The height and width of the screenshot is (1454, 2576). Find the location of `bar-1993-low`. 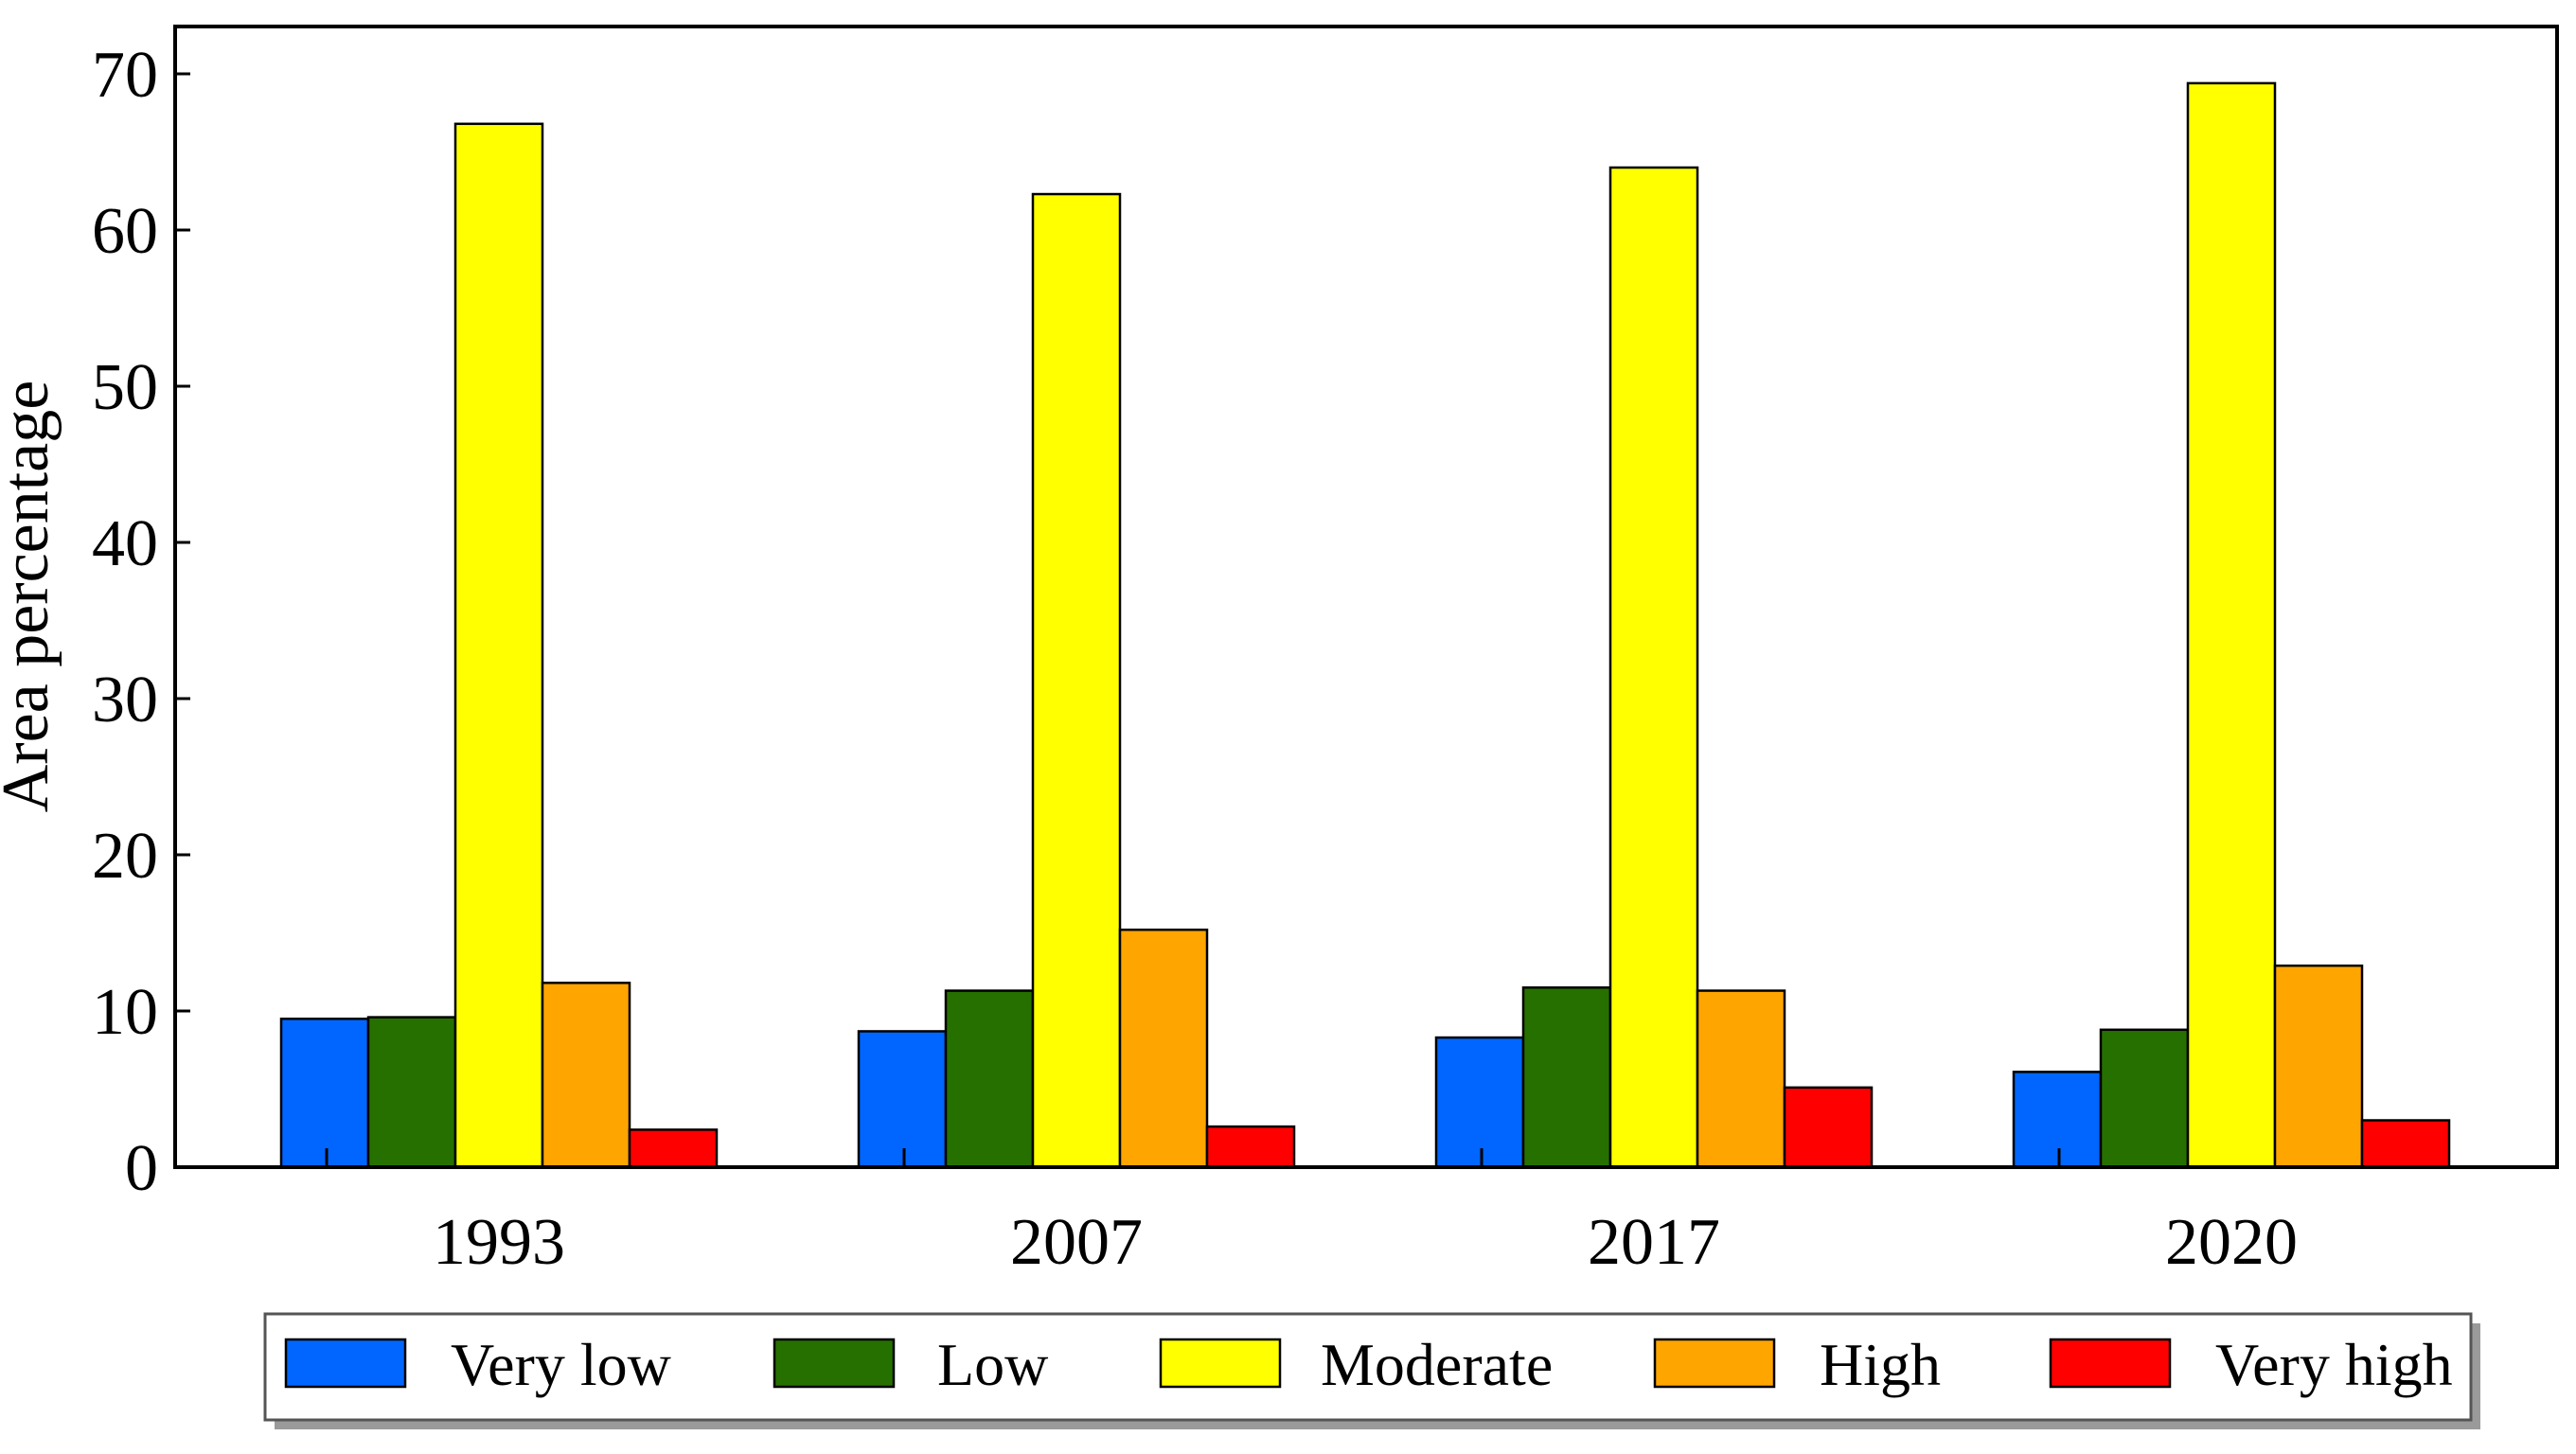

bar-1993-low is located at coordinates (411, 1092).